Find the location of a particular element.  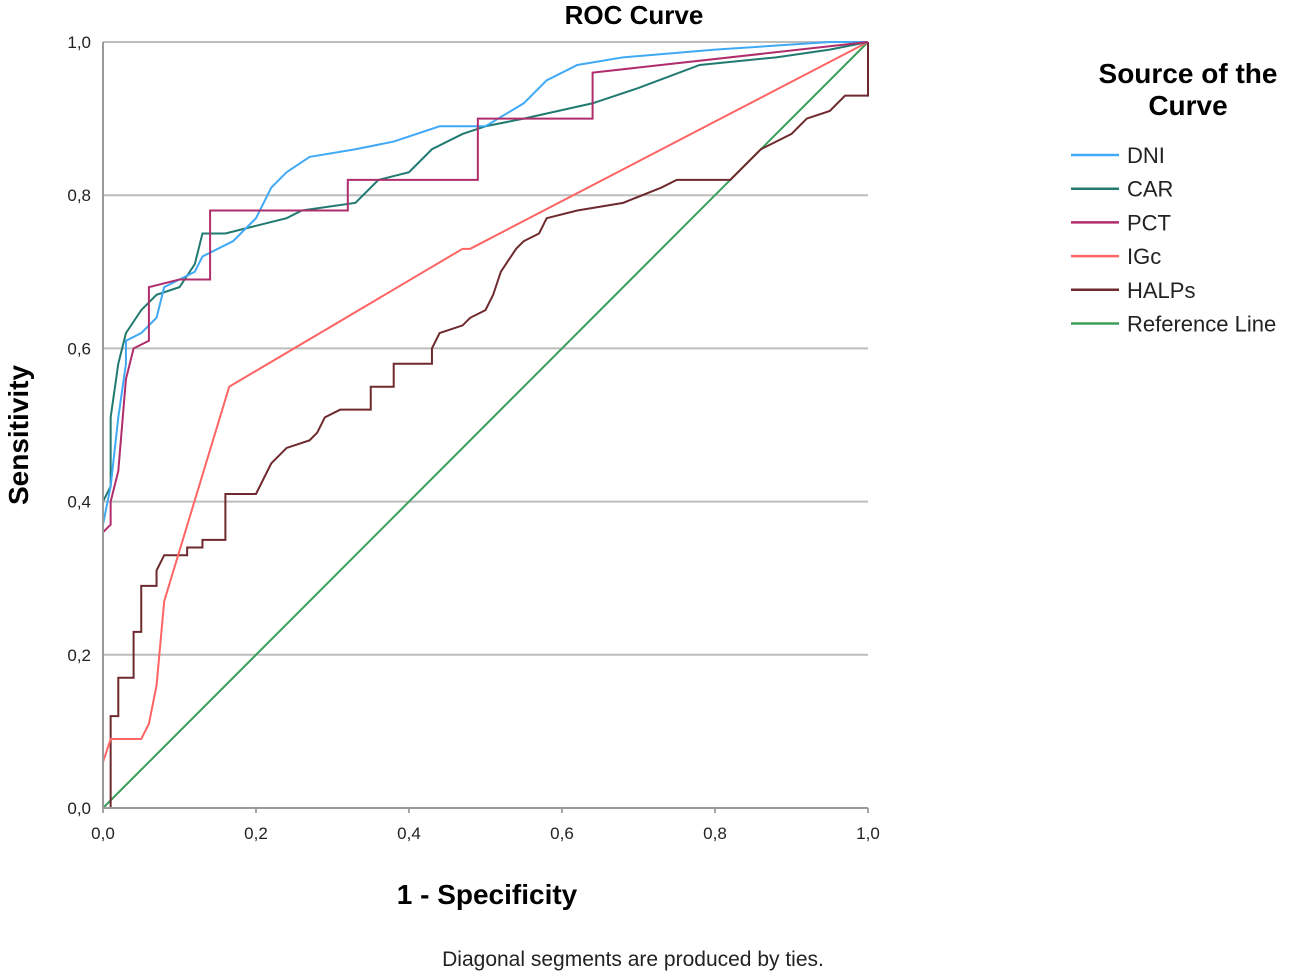

legend-title: Source of the Curve is located at coordinates (1188, 89).